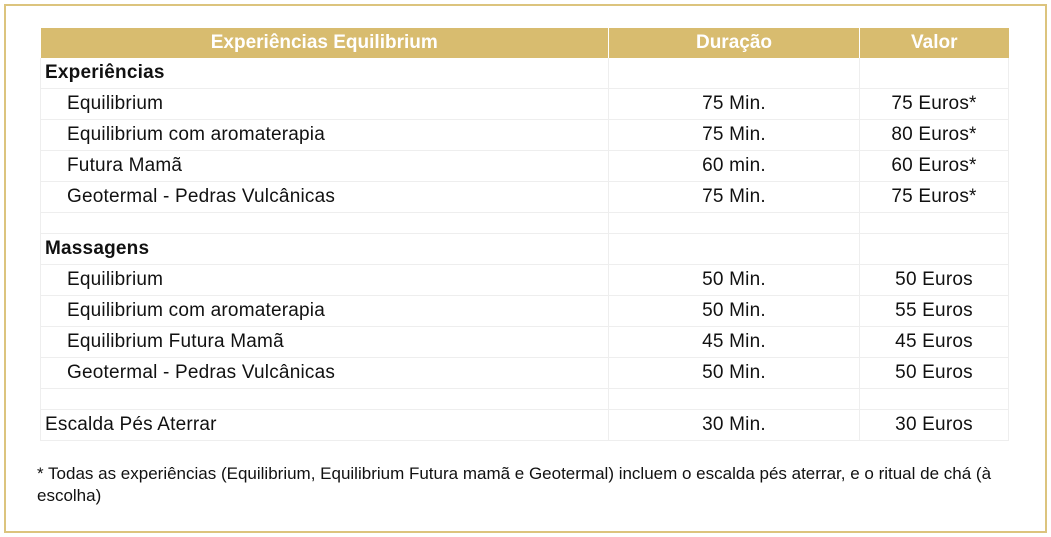  What do you see at coordinates (934, 342) in the screenshot?
I see `item-price: 45 Euros` at bounding box center [934, 342].